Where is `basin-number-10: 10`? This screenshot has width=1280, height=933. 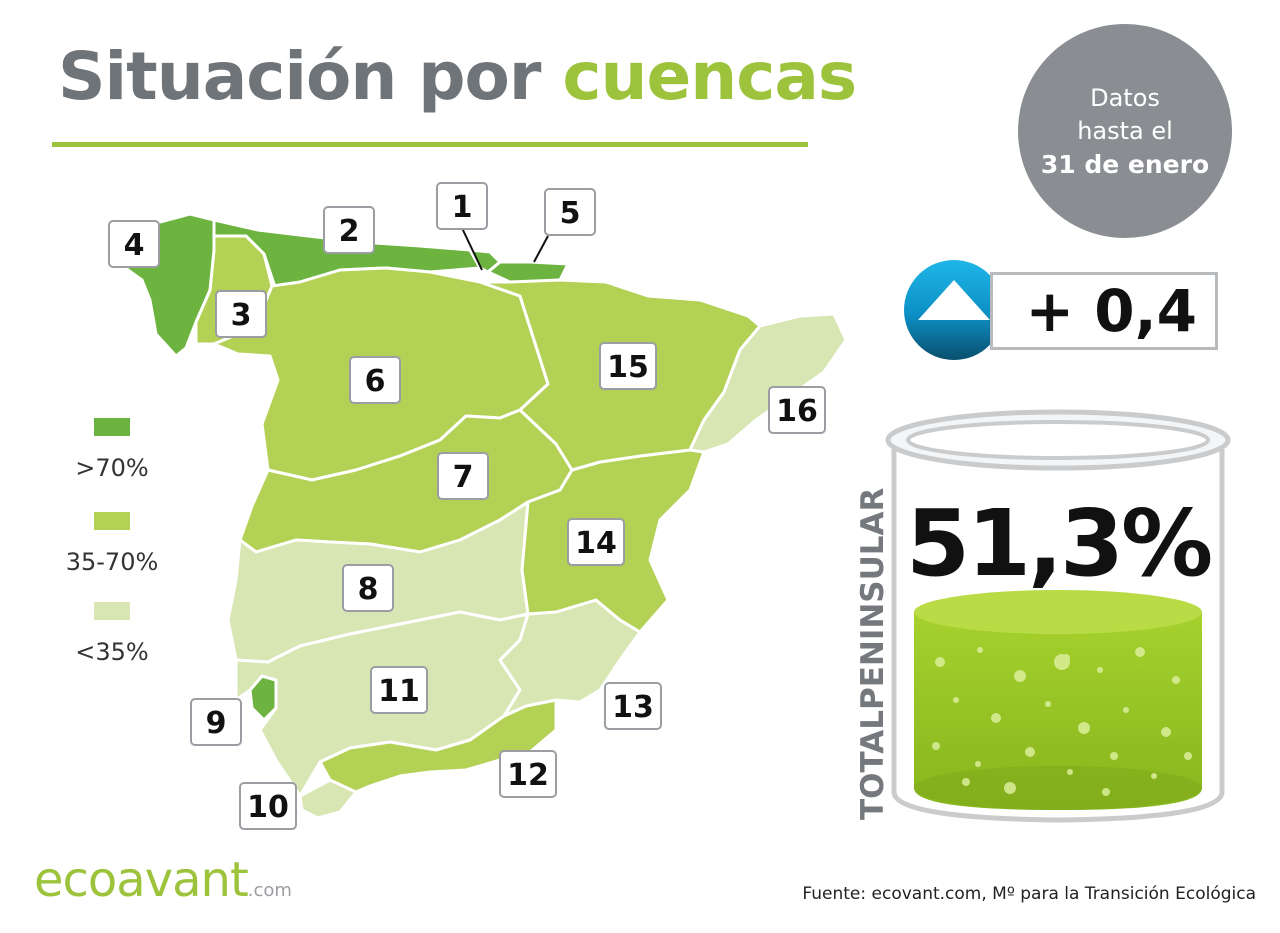 basin-number-10: 10 is located at coordinates (268, 807).